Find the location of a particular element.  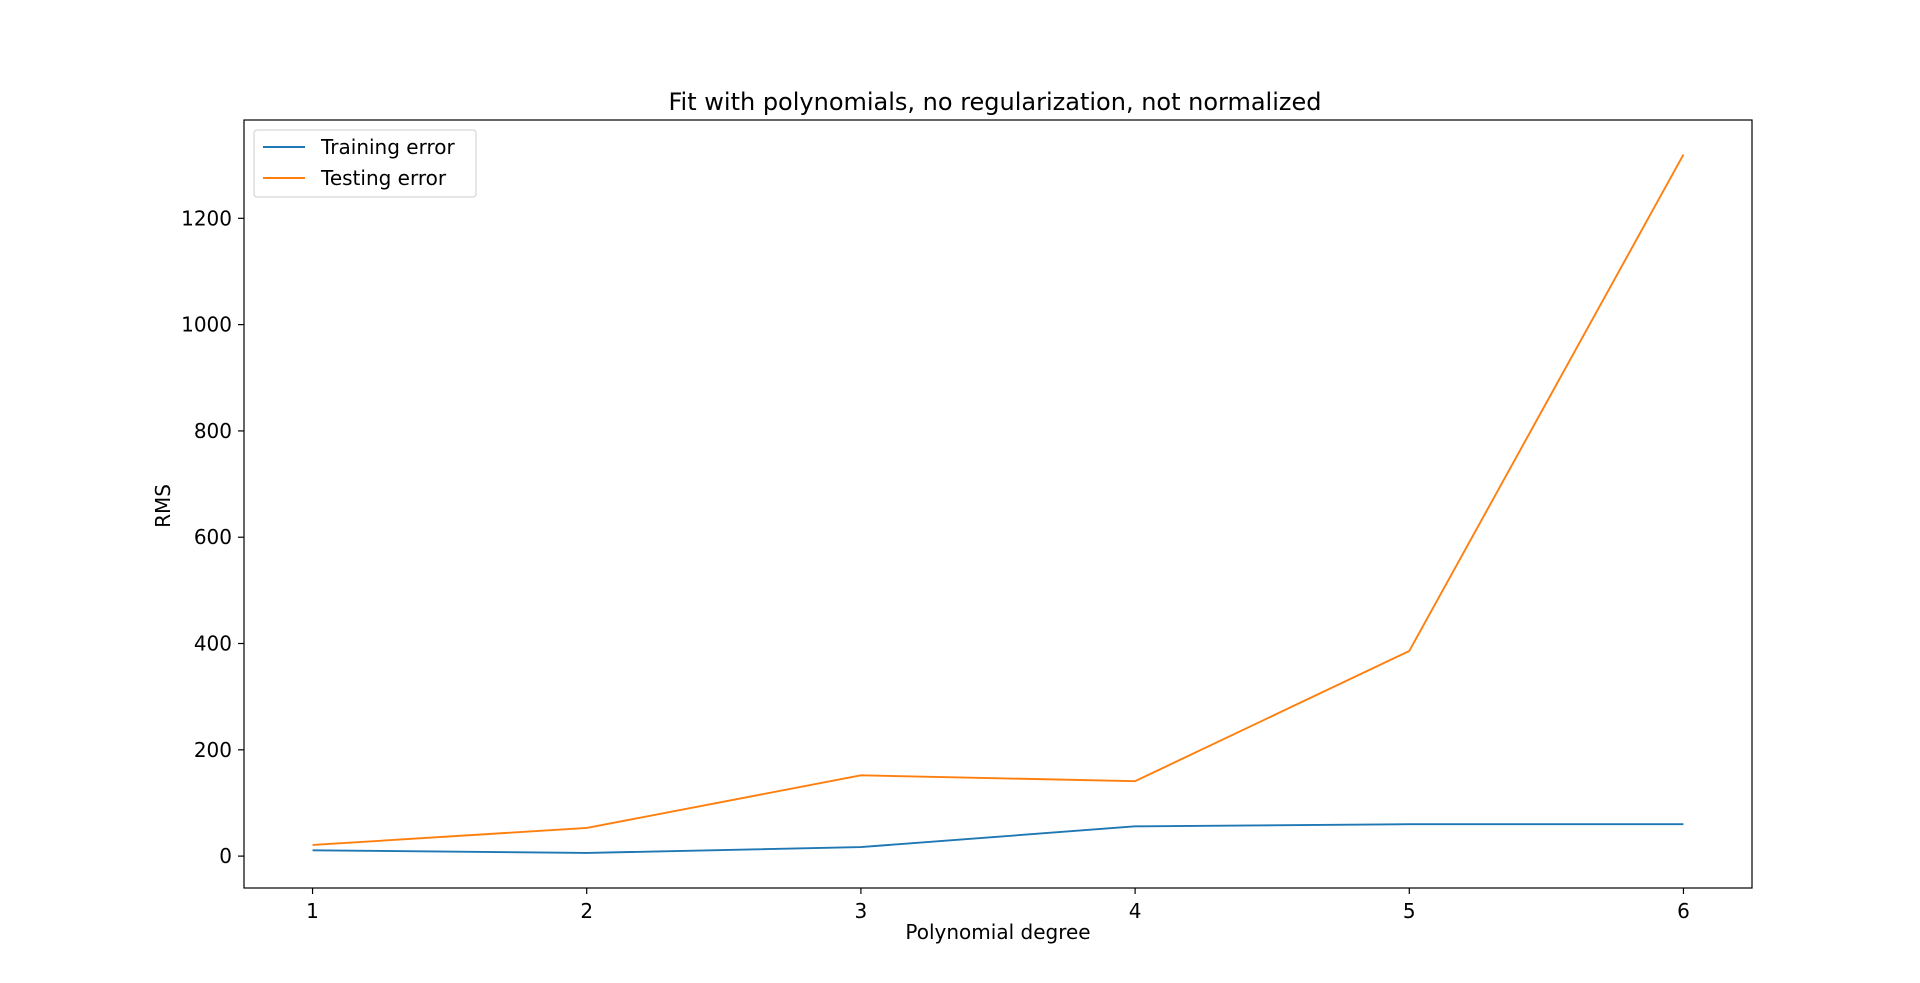

y-tick-label: 400 is located at coordinates (213, 644).